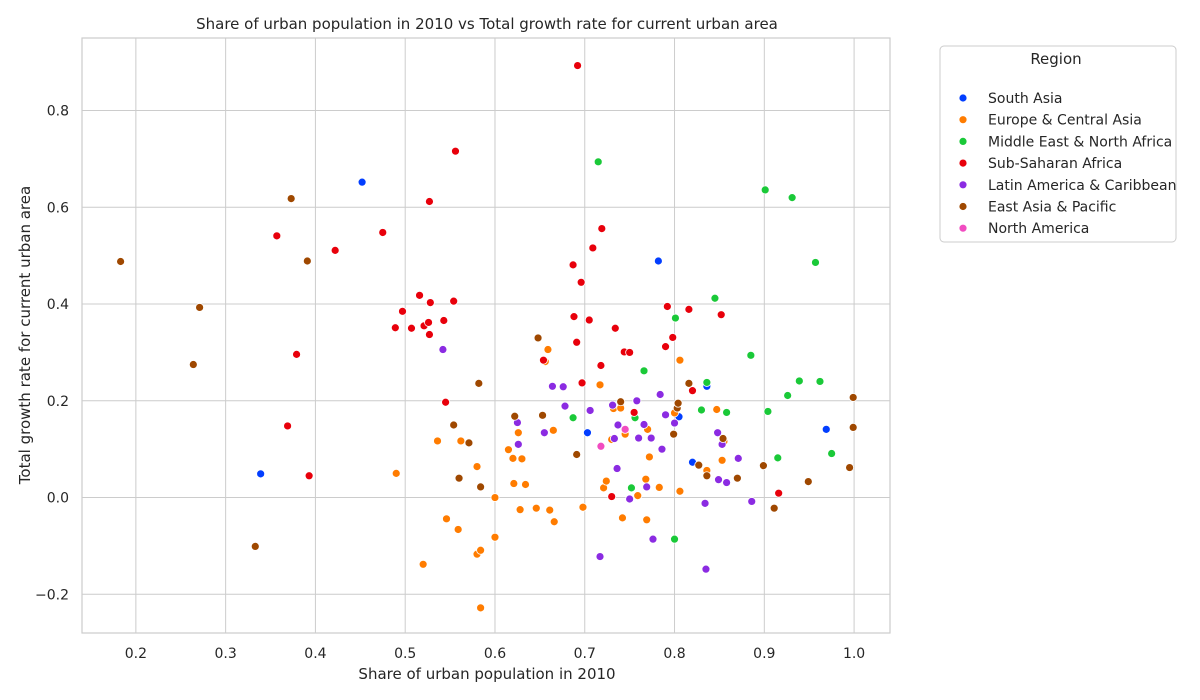 The width and height of the screenshot is (1200, 700). What do you see at coordinates (963, 120) in the screenshot?
I see `legend-marker-europe-and-central-asia` at bounding box center [963, 120].